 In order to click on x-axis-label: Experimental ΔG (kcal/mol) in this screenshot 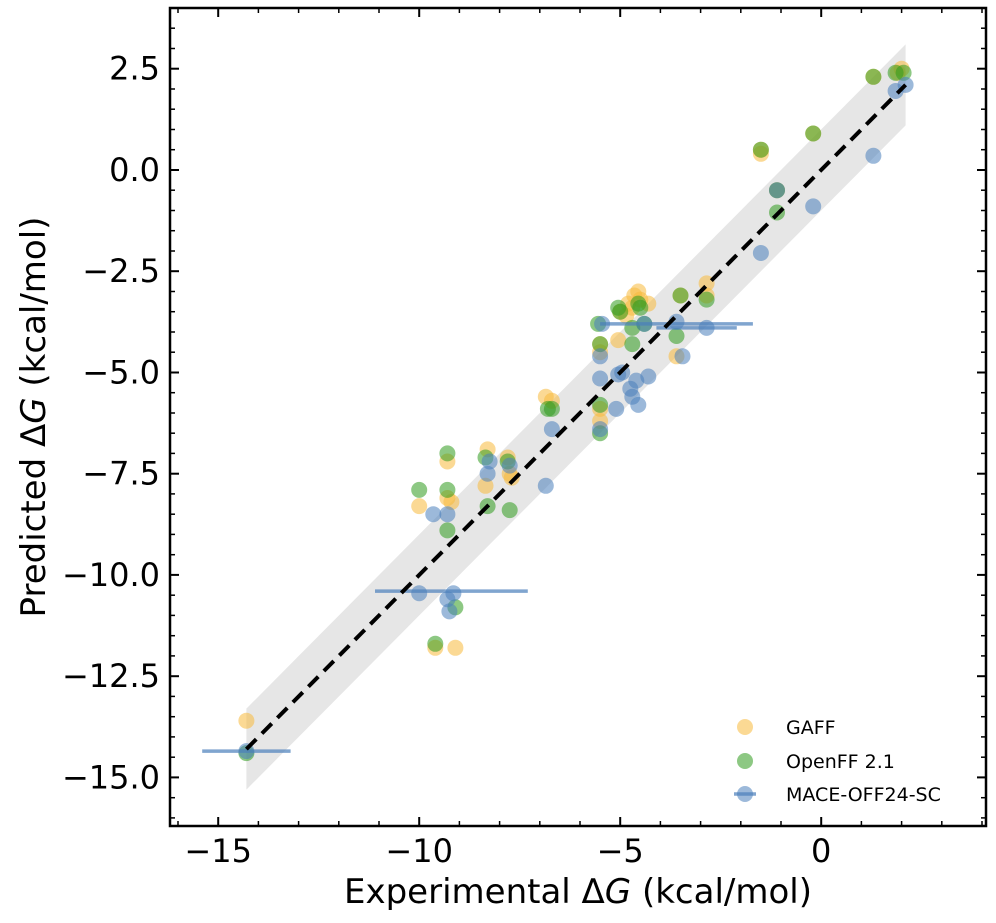, I will do `click(578, 892)`.